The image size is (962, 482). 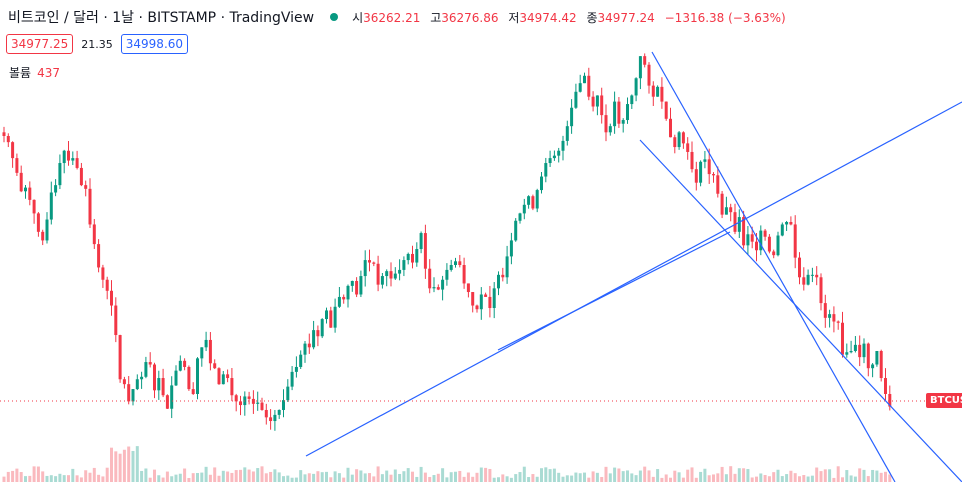 I want to click on sell-price-button: 34977.25, so click(x=40, y=44).